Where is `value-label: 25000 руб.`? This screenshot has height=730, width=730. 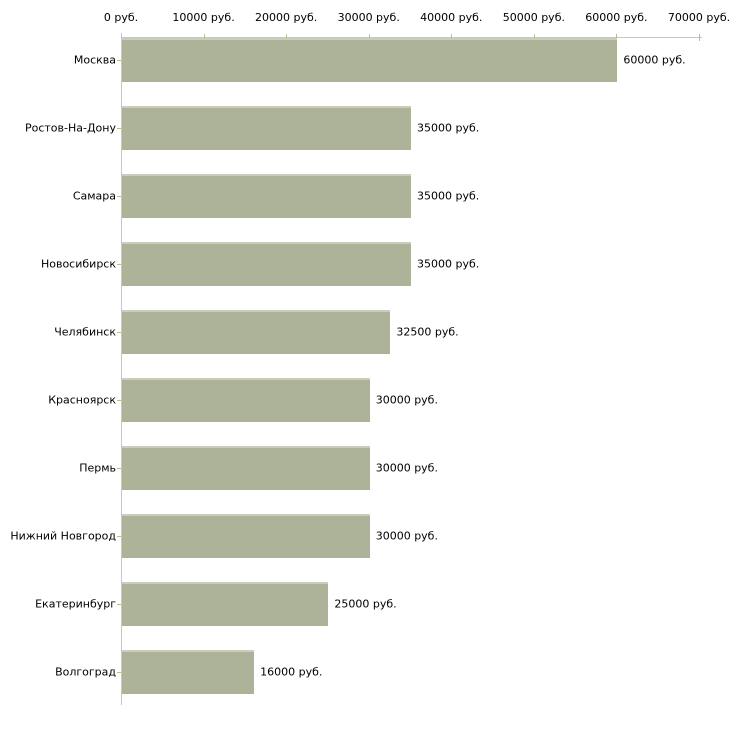 value-label: 25000 руб. is located at coordinates (365, 604).